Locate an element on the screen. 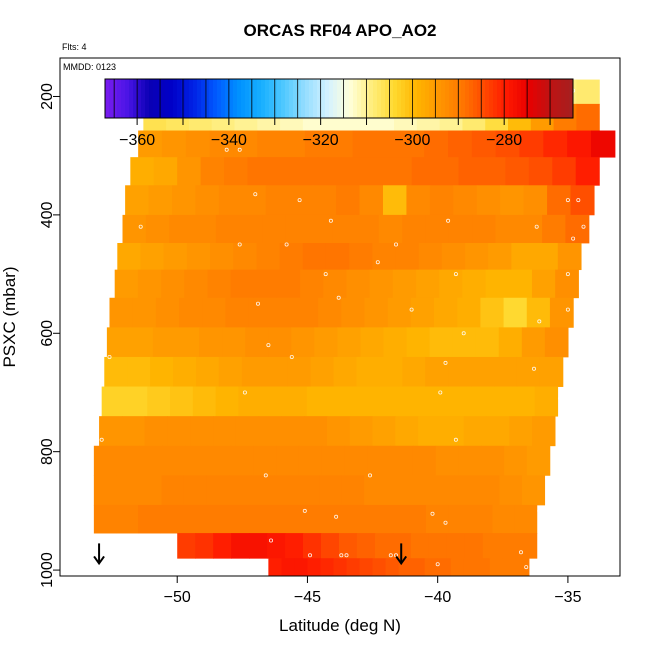 Image resolution: width=650 pixels, height=650 pixels. date-label: MMDD: 0123 is located at coordinates (89, 67).